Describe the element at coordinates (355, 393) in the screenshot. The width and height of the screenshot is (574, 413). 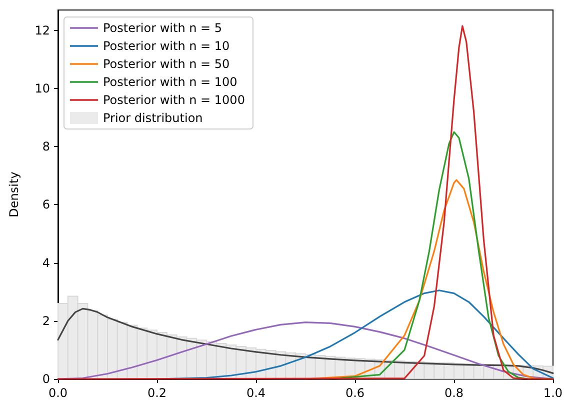
I see `x-tick-label: 0.6` at that location.